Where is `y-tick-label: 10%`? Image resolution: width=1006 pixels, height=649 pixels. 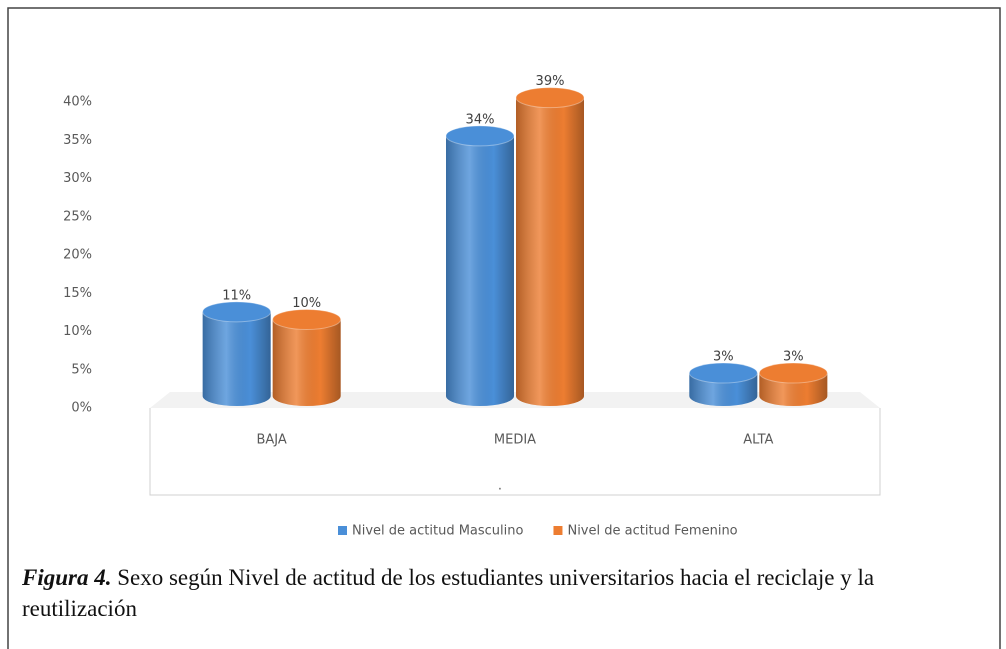 y-tick-label: 10% is located at coordinates (77, 331).